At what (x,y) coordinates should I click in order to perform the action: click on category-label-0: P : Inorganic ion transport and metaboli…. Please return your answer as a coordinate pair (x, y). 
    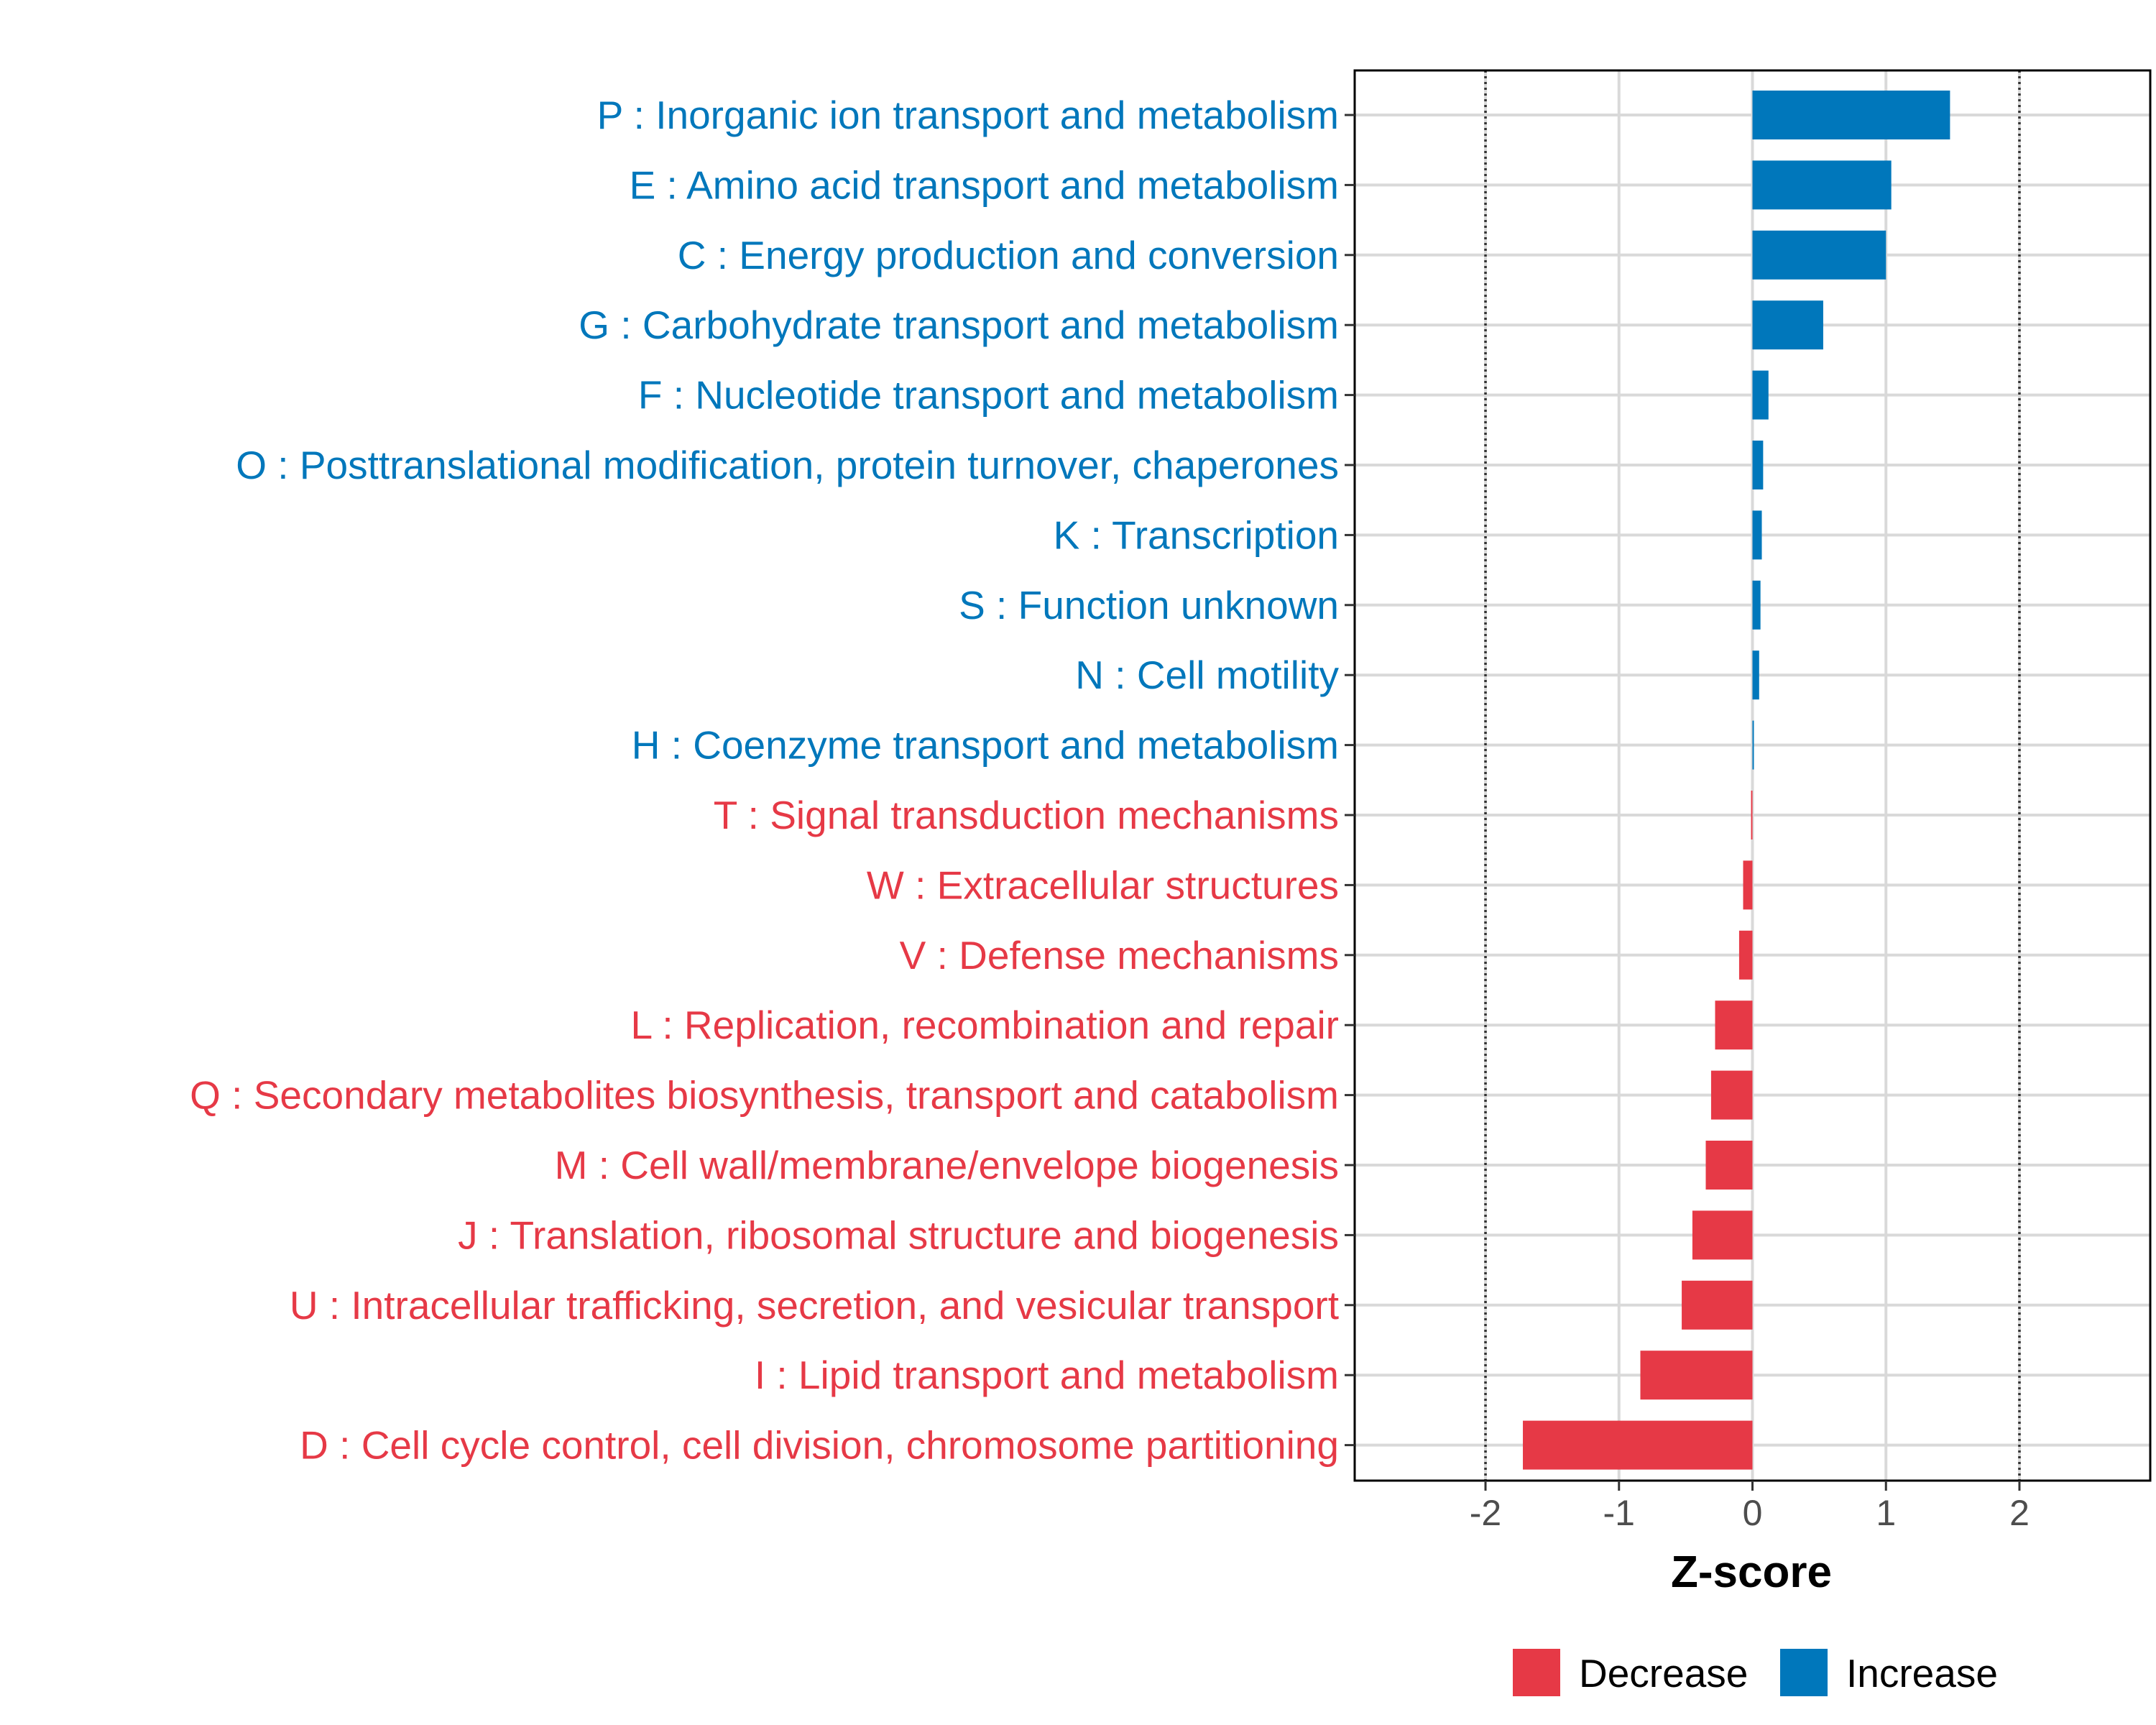
    Looking at the image, I should click on (968, 115).